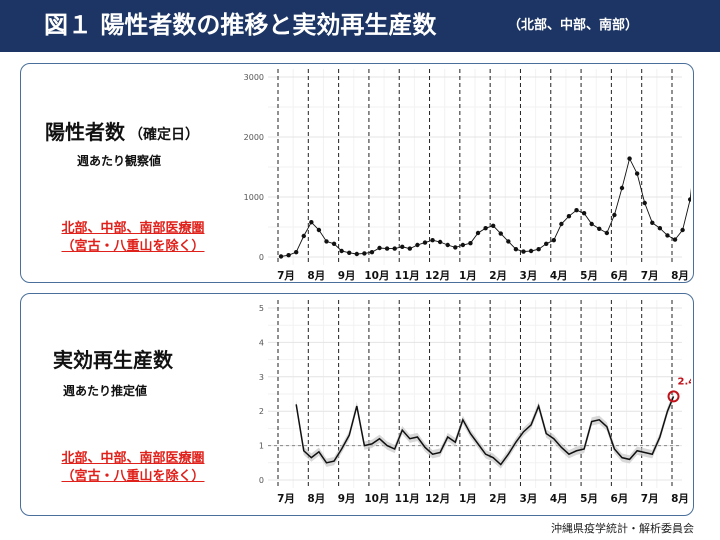  I want to click on y-tick-label: 3, so click(261, 377).